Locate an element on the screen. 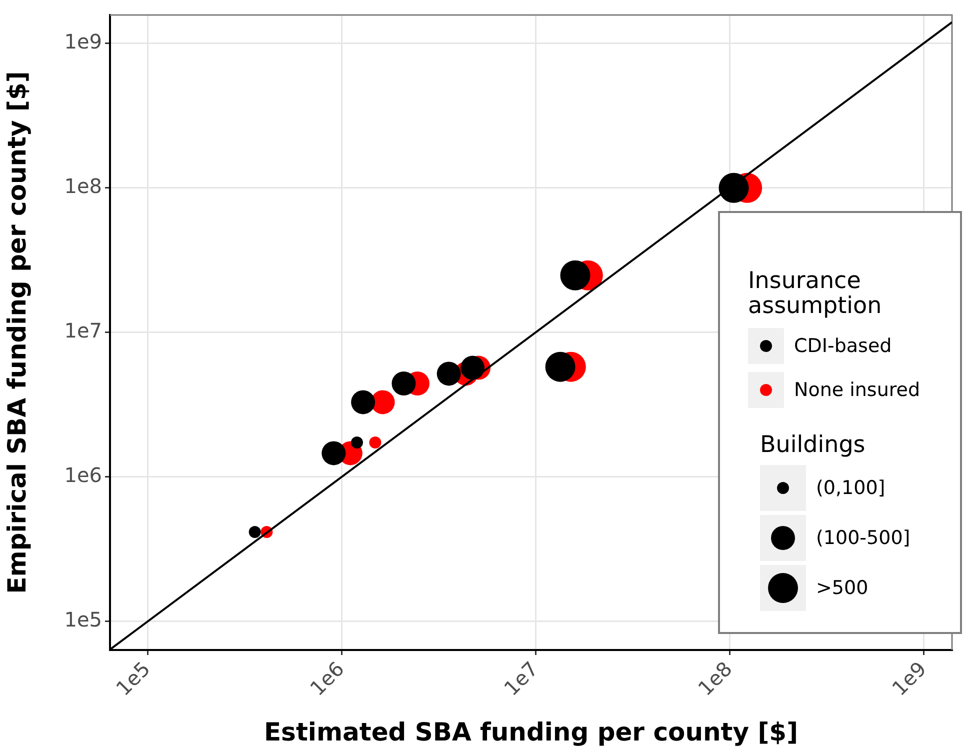 This screenshot has height=753, width=967. y-tick-label: 1e7 is located at coordinates (83, 330).